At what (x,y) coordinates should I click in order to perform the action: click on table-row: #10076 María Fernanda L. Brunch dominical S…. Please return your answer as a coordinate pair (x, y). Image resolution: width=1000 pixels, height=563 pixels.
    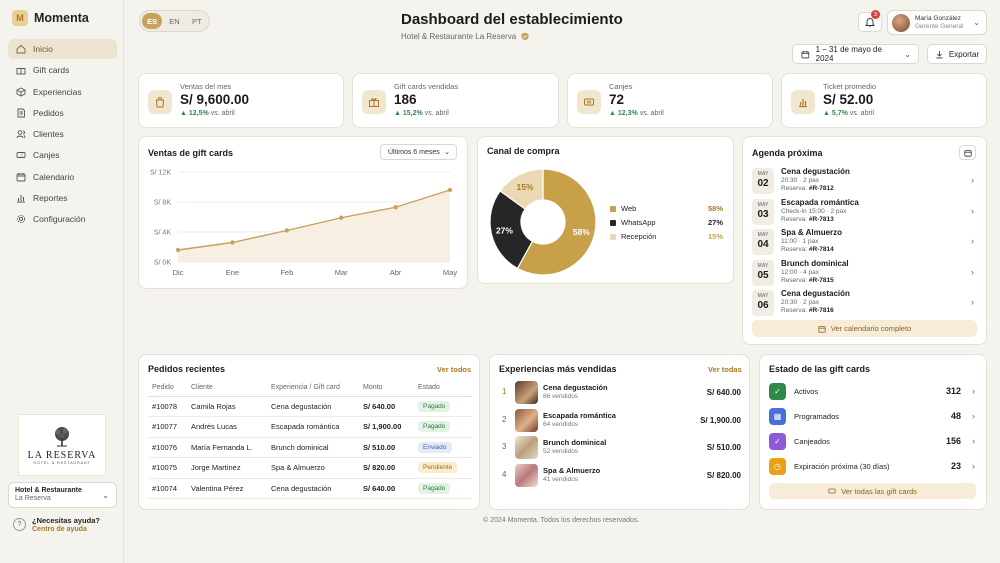
    Looking at the image, I should click on (310, 447).